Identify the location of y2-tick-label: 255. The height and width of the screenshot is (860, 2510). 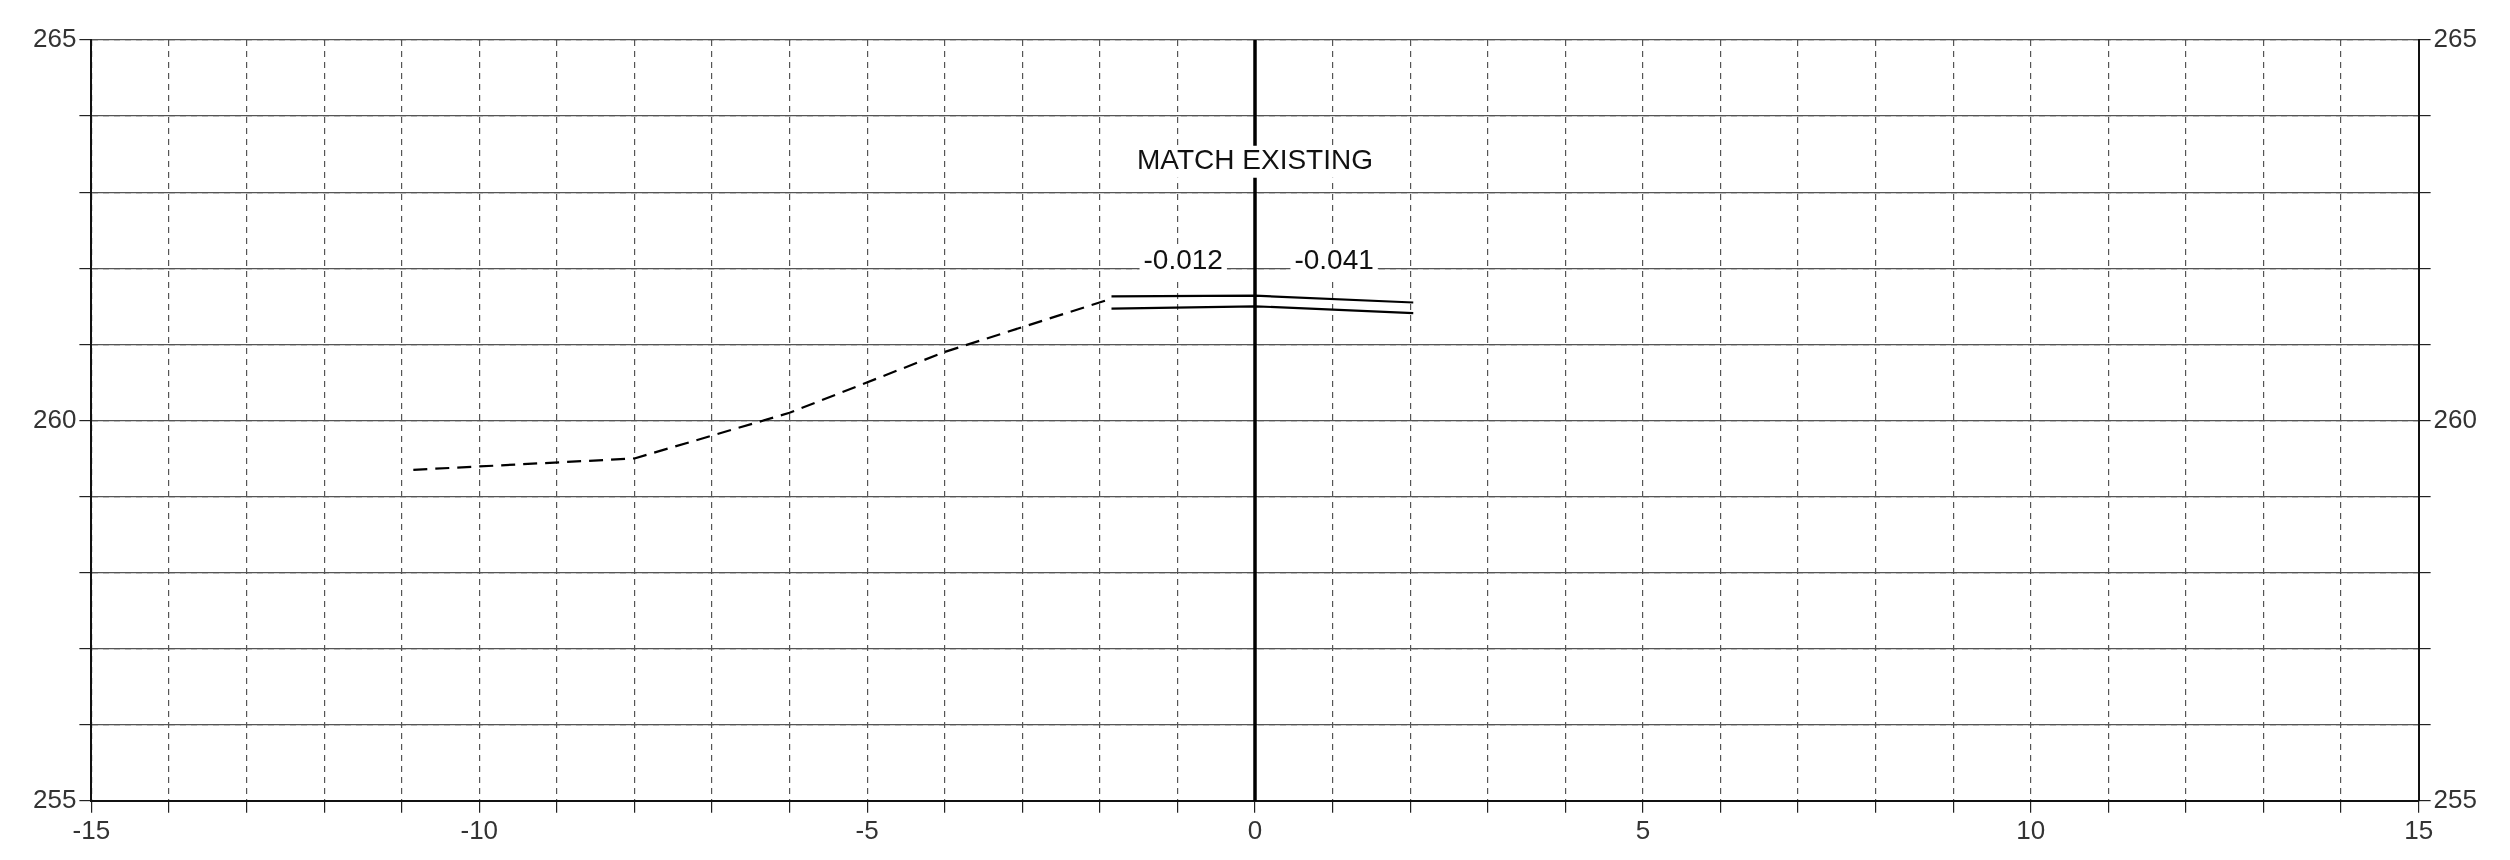
(2455, 798).